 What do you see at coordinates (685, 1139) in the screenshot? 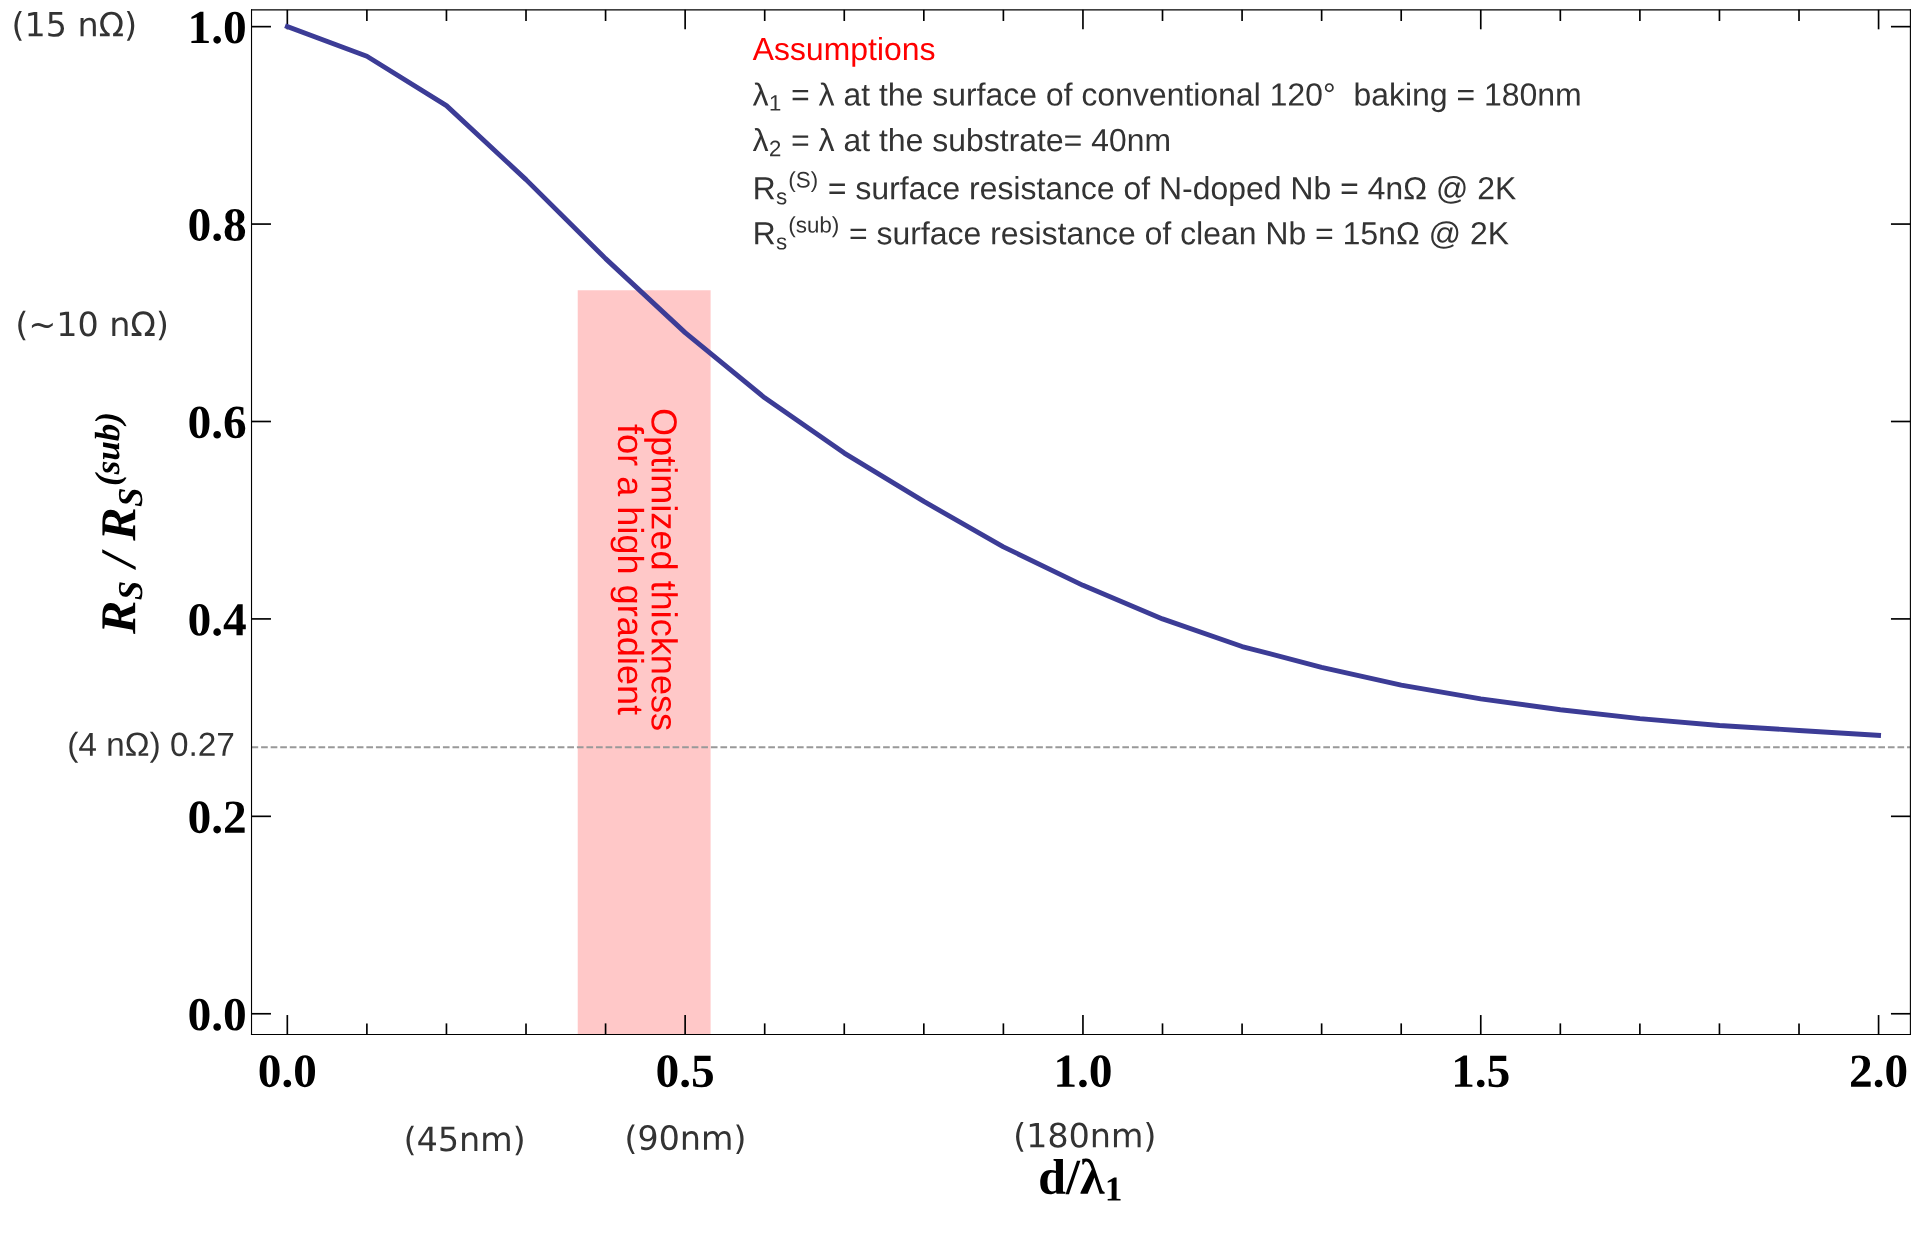
I see `text: (90nm)` at bounding box center [685, 1139].